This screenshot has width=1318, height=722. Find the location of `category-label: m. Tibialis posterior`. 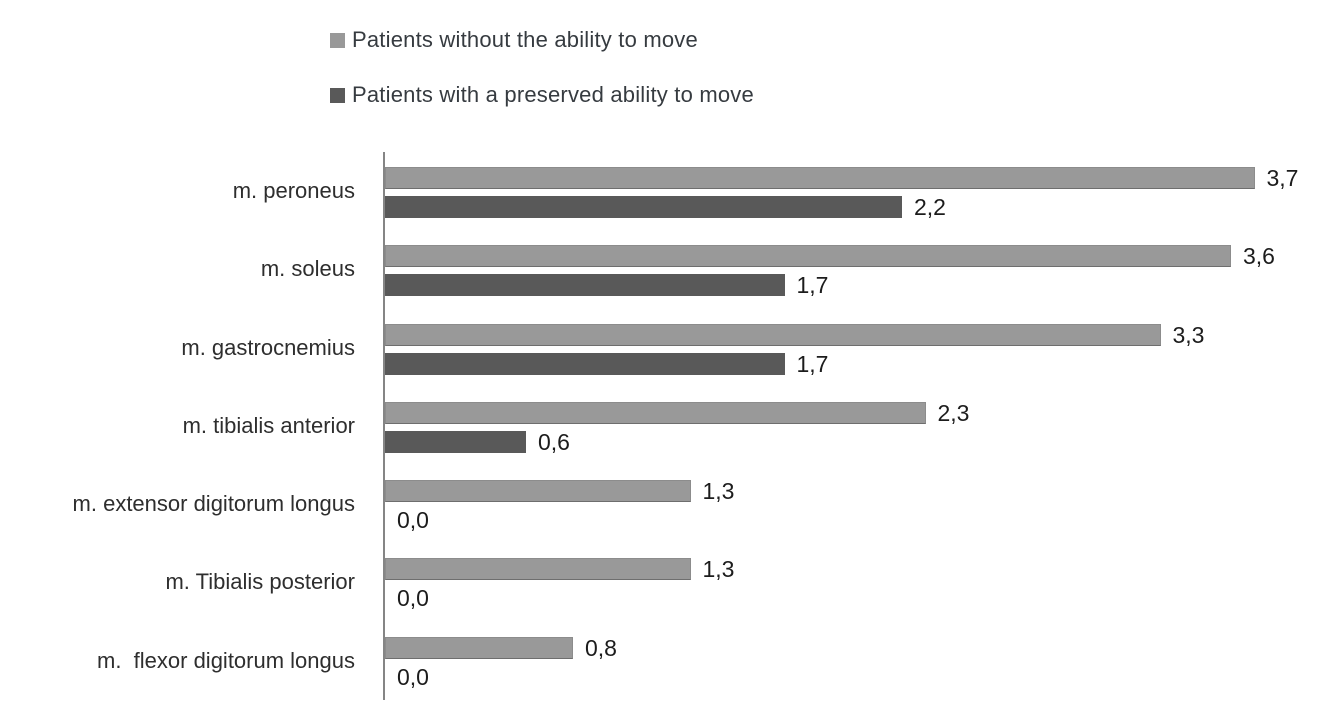

category-label: m. Tibialis posterior is located at coordinates (260, 582).